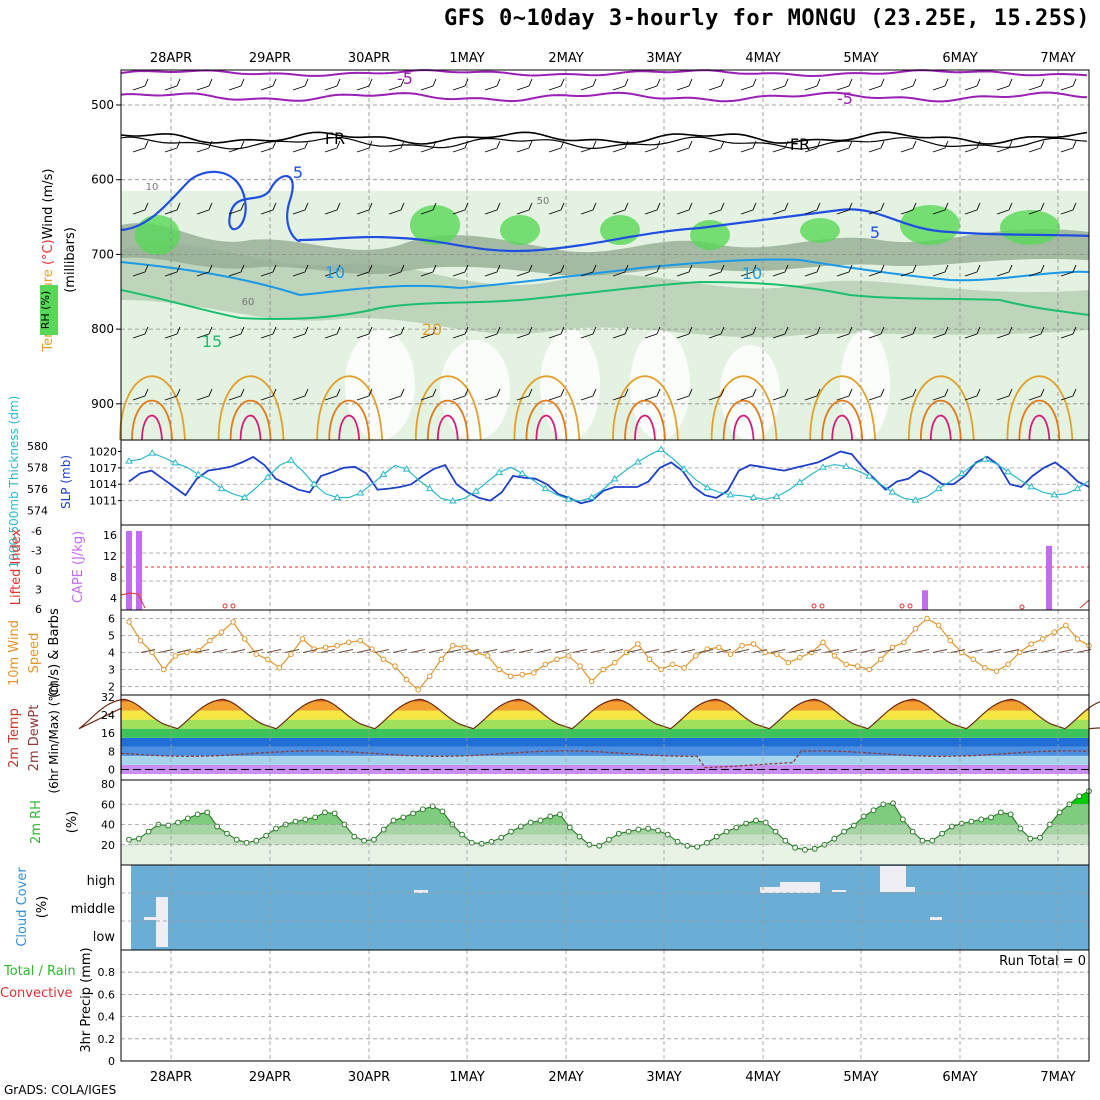  I want to click on rh-shade-moist, so click(930, 225).